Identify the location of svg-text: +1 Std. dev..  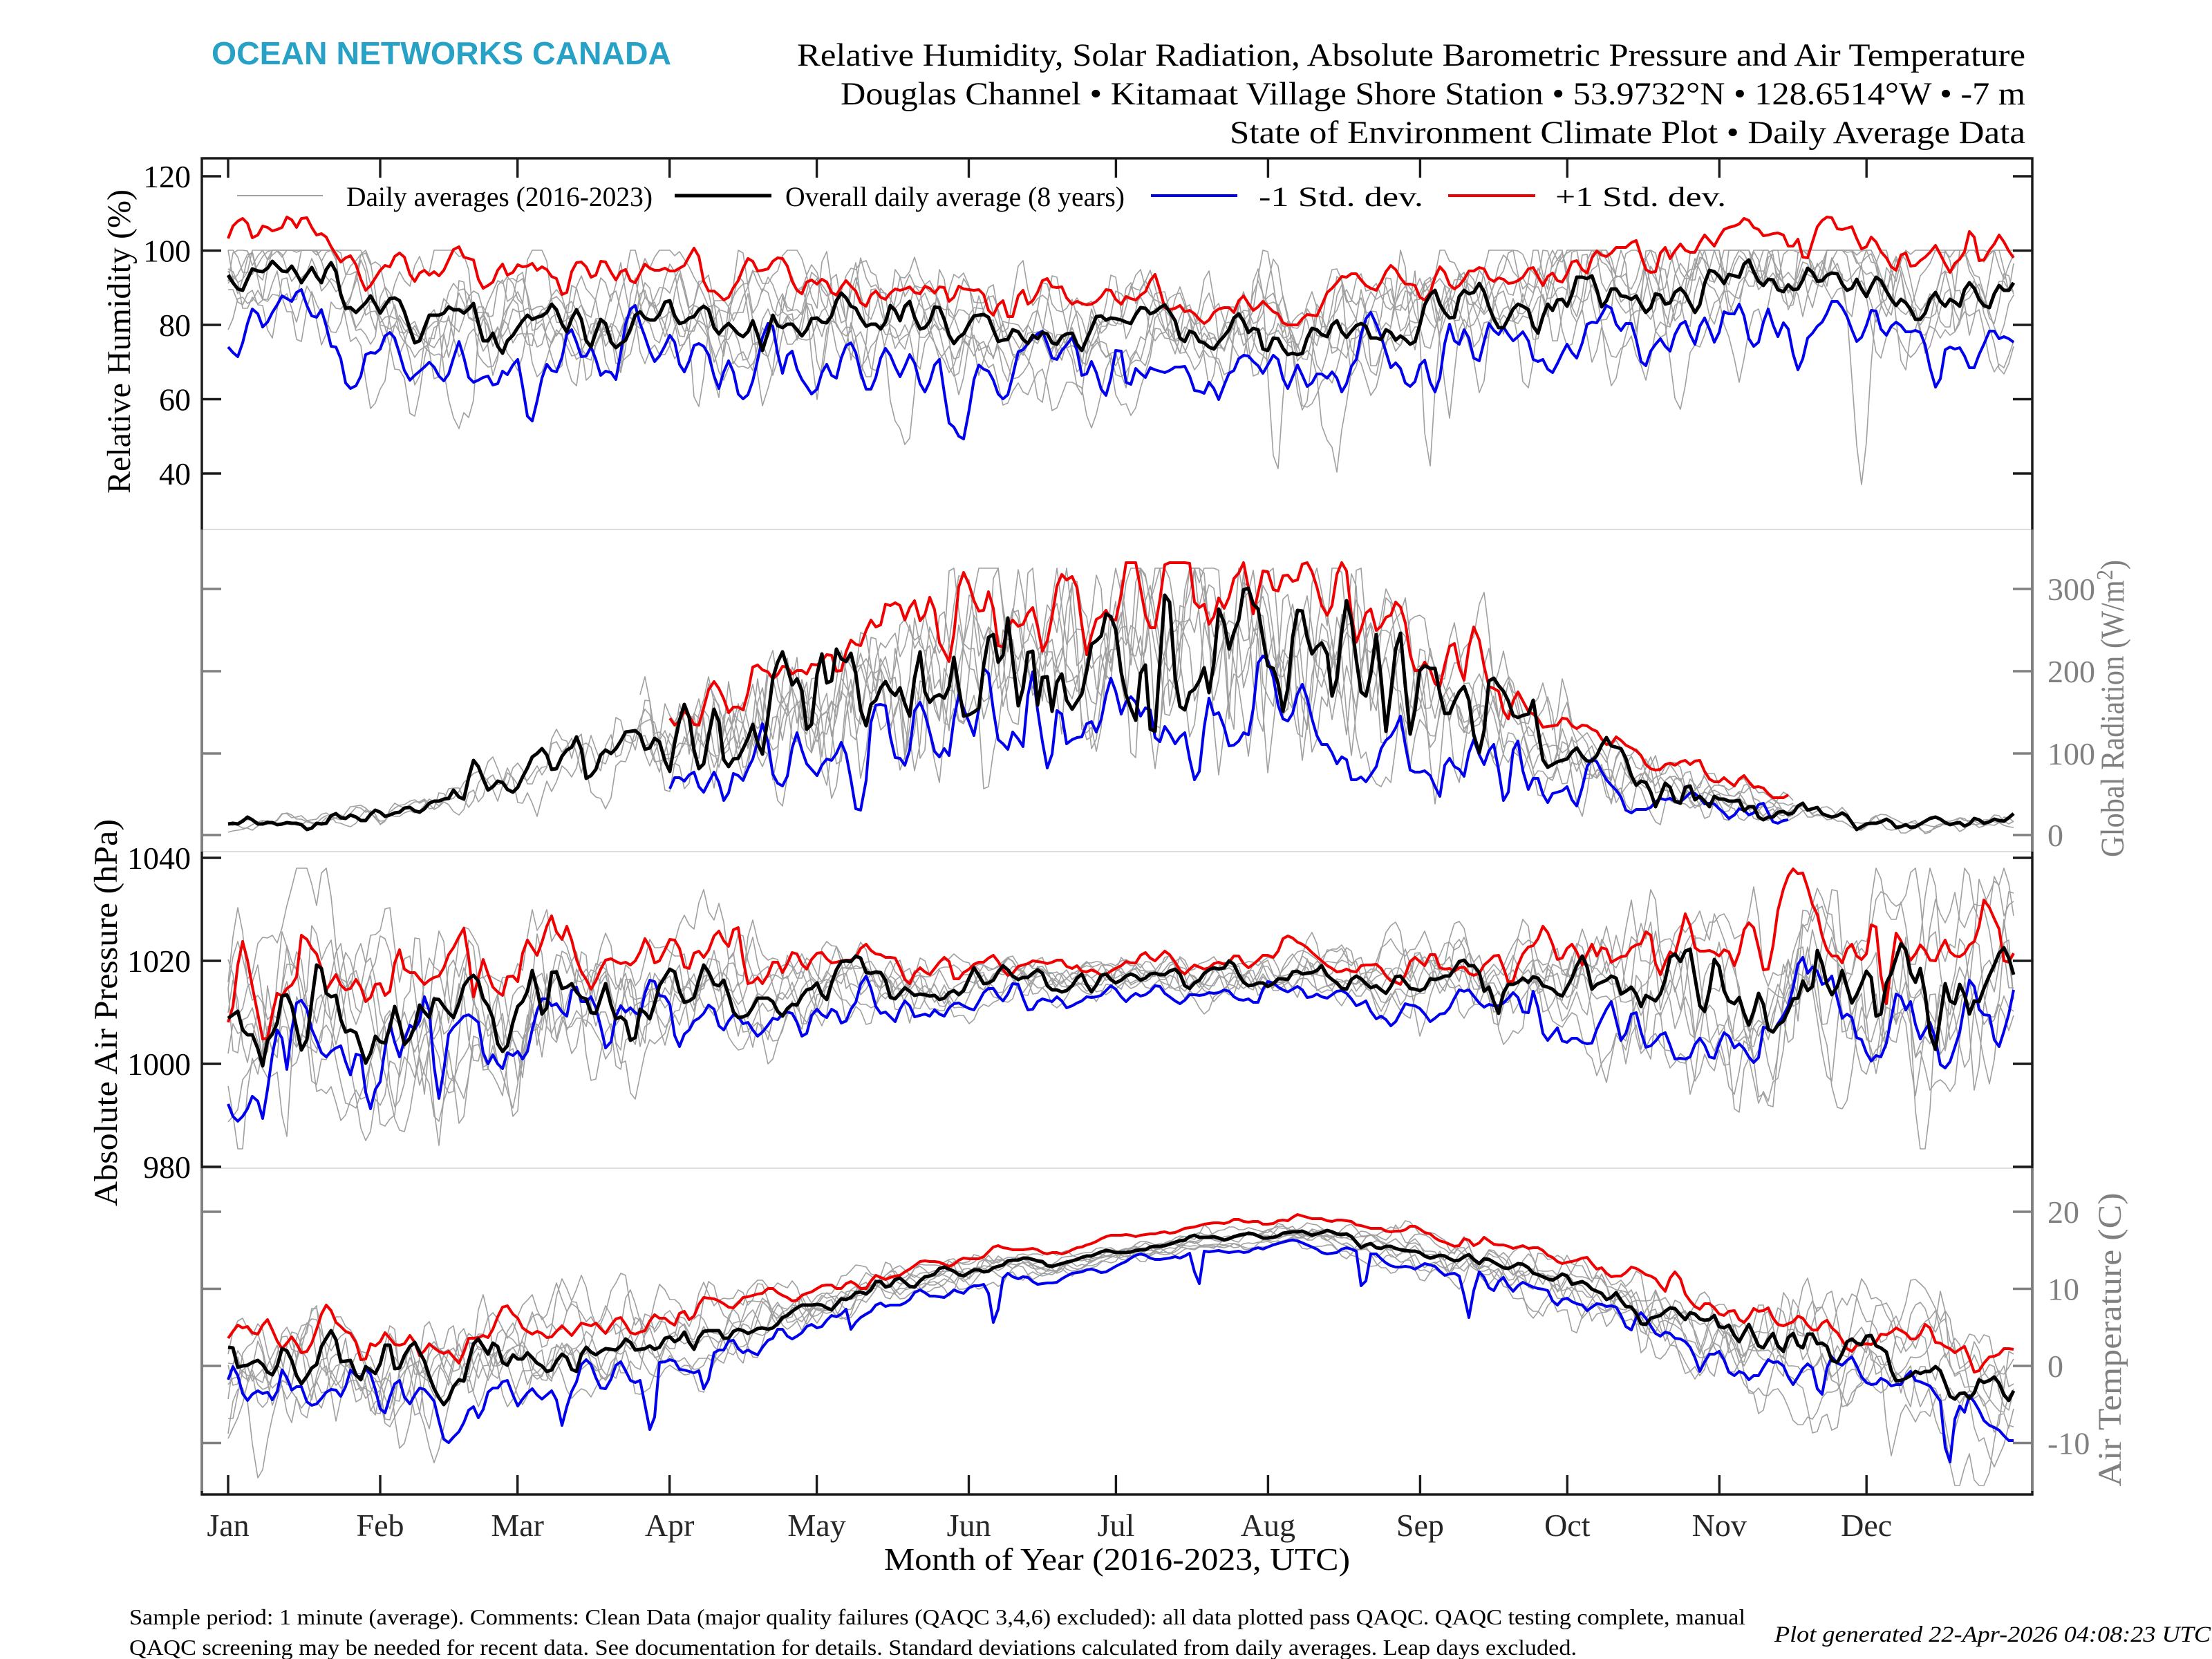
(1640, 197).